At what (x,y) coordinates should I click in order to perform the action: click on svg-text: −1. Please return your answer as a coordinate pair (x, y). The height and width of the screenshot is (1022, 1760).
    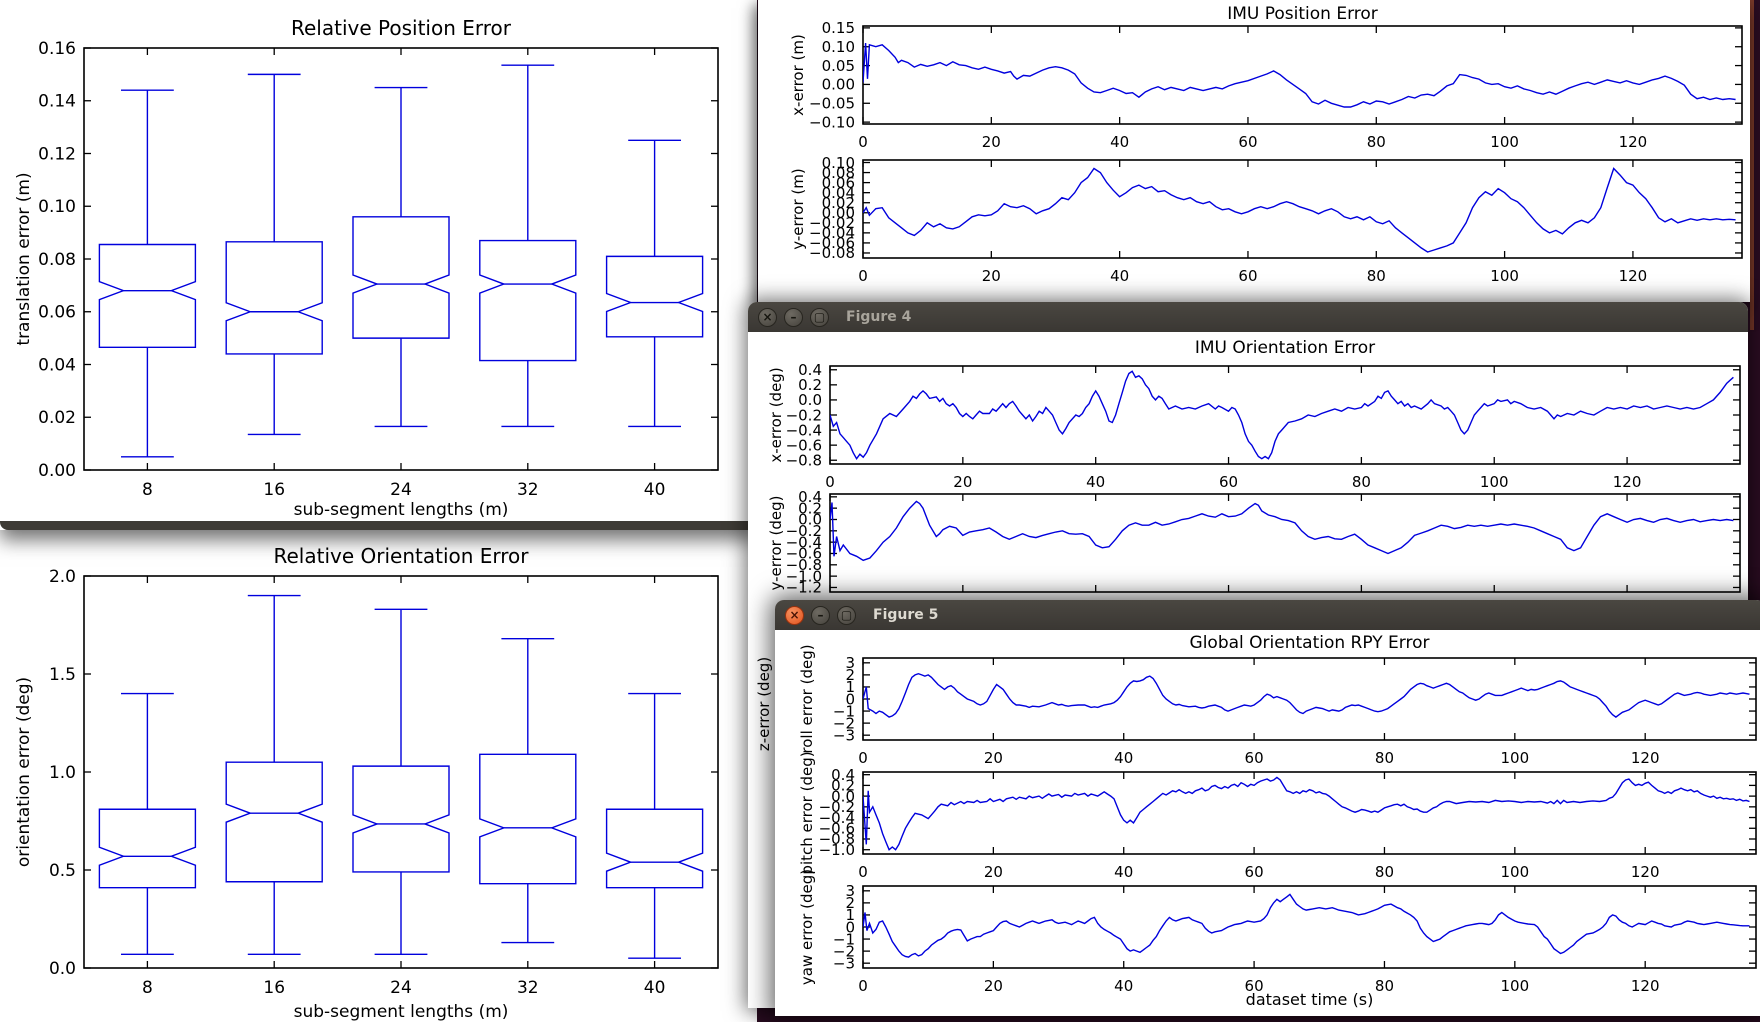
    Looking at the image, I should click on (844, 939).